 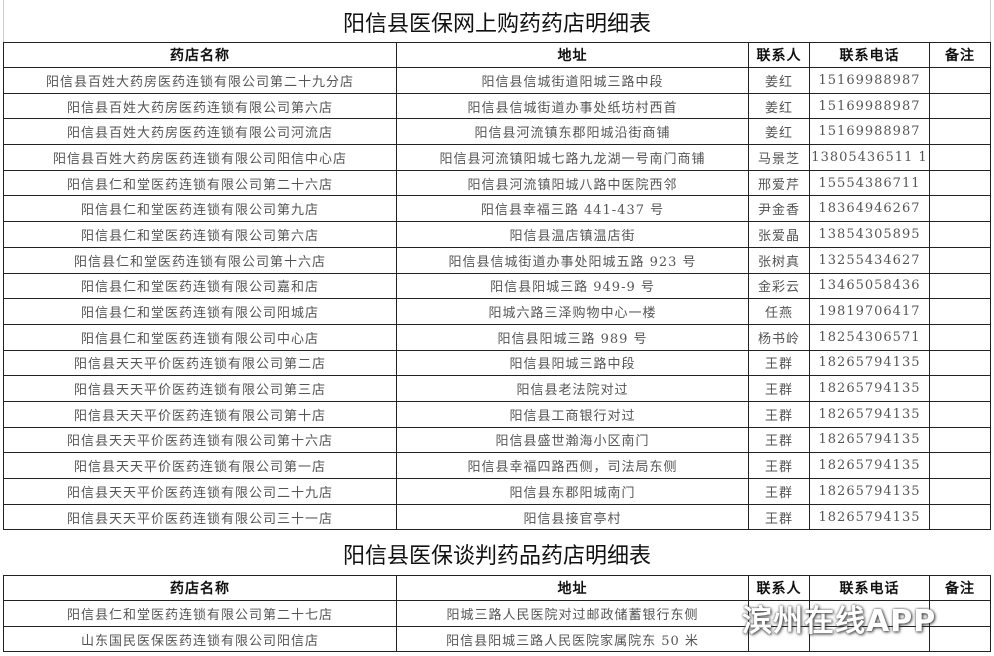 I want to click on cell-contact, so click(x=779, y=613).